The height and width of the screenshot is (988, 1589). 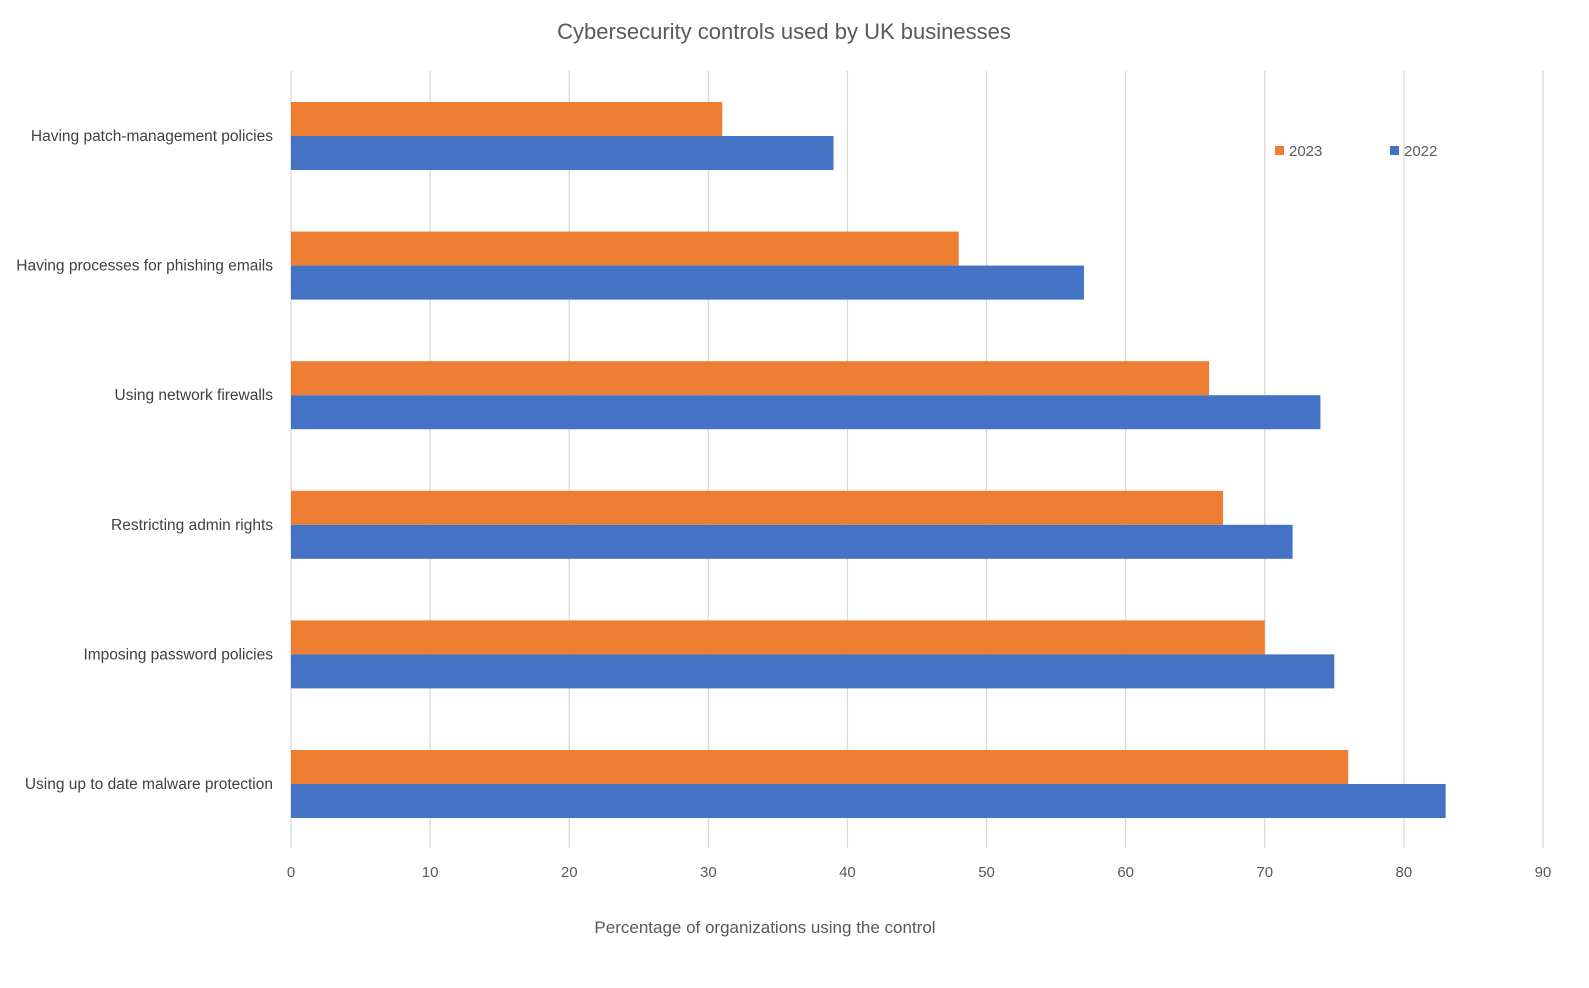 I want to click on x-tick-labels: 0 10 20 30 40 50 60 70 80 90, so click(x=919, y=872).